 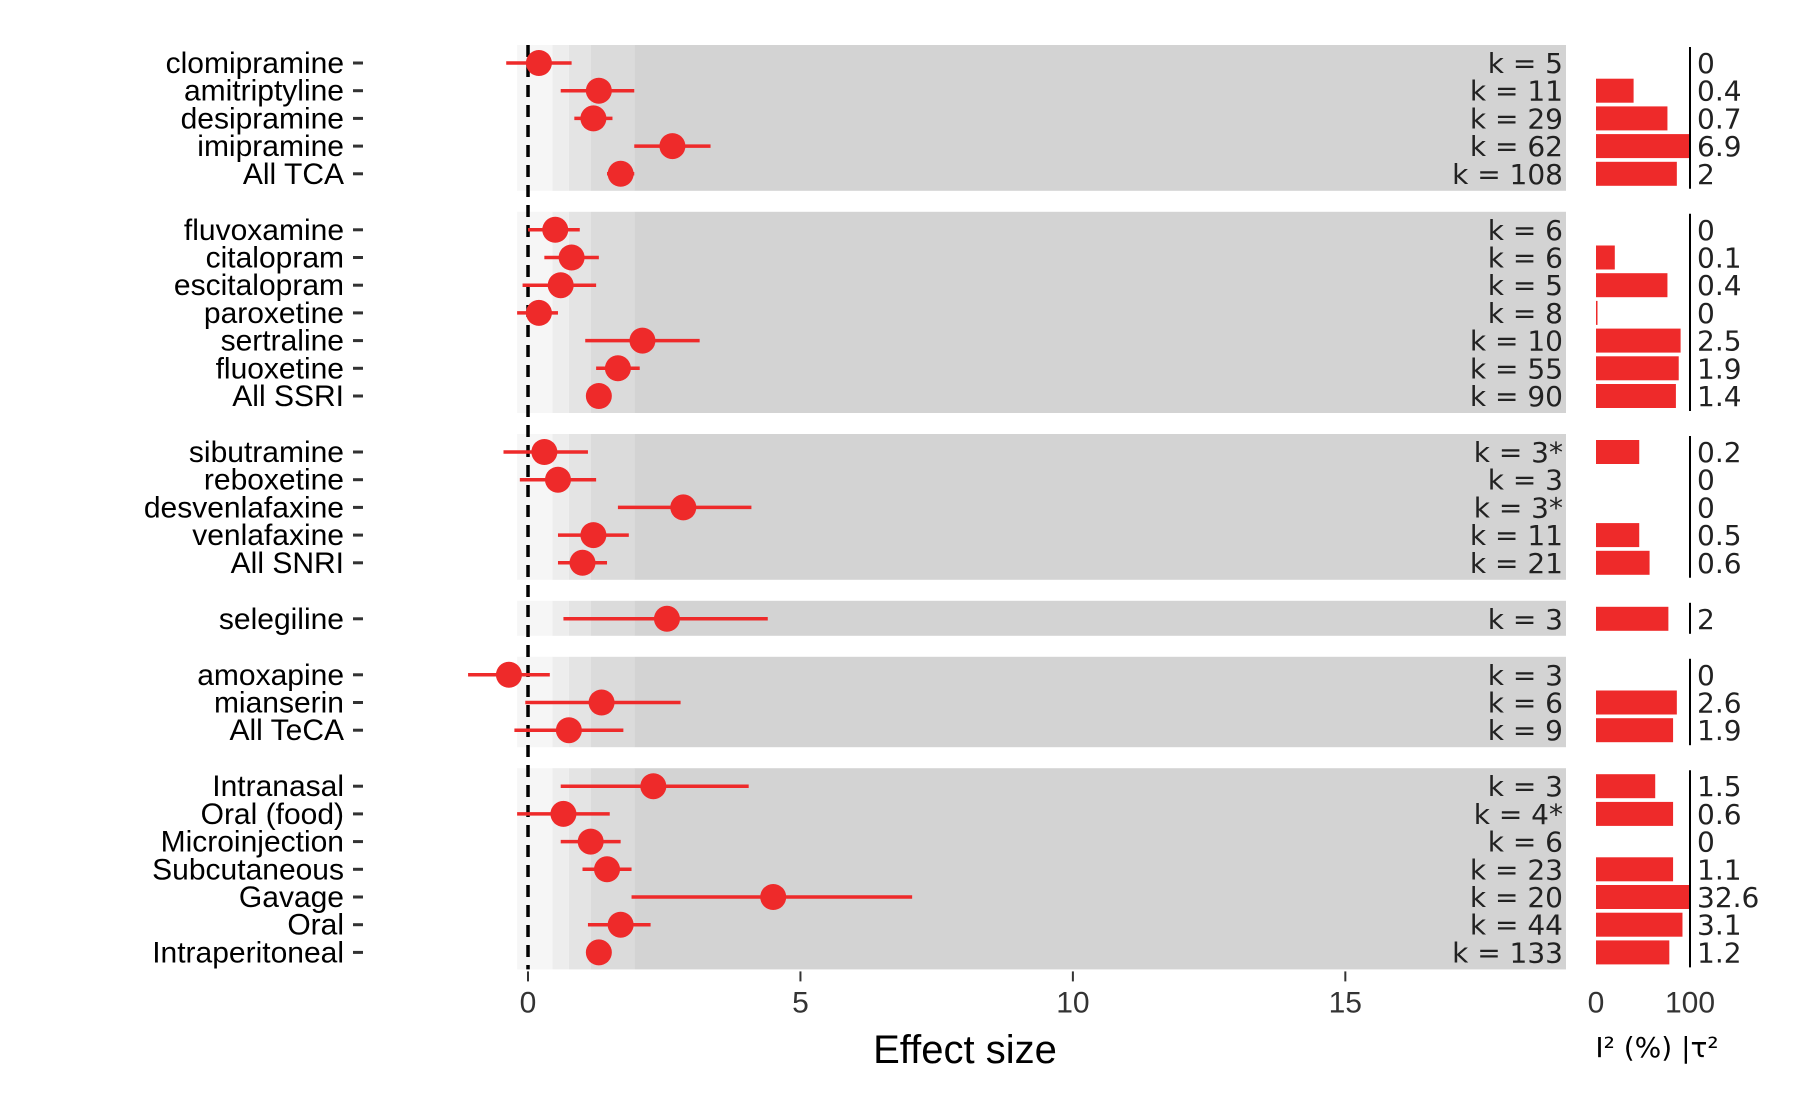 I want to click on category-label: desvenlafaxine, so click(x=244, y=507).